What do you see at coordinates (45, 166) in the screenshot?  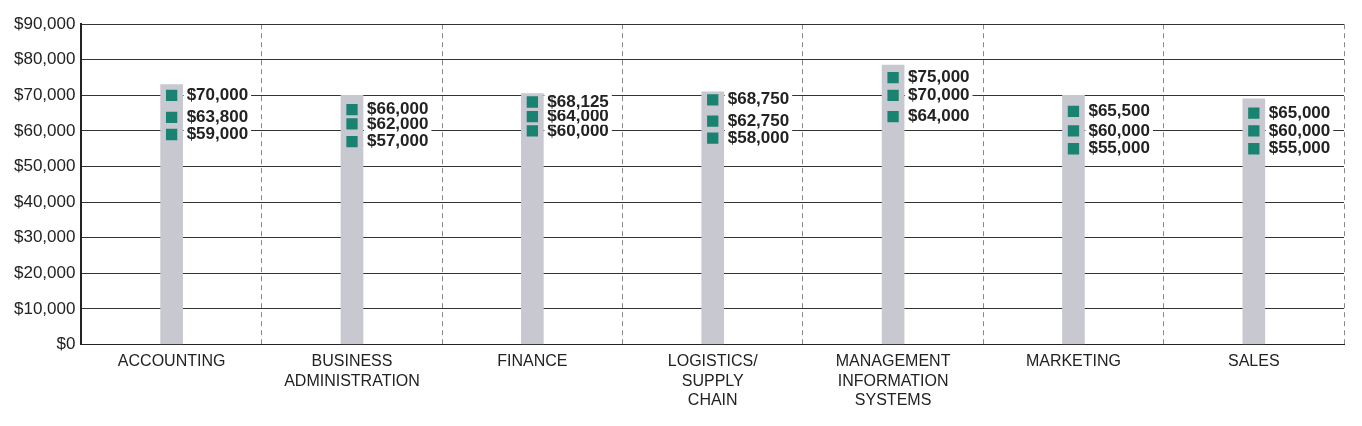 I see `y-tick-label: $50,000` at bounding box center [45, 166].